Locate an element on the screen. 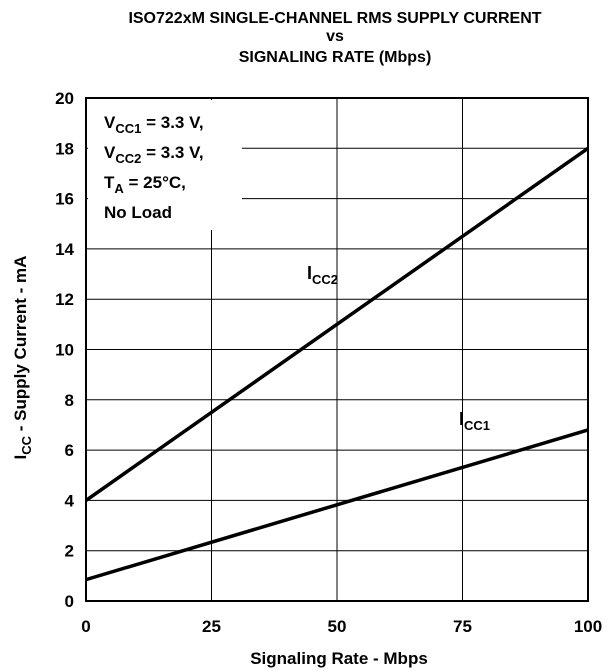 This screenshot has width=615, height=671. x-tick-label: 100 is located at coordinates (588, 626).